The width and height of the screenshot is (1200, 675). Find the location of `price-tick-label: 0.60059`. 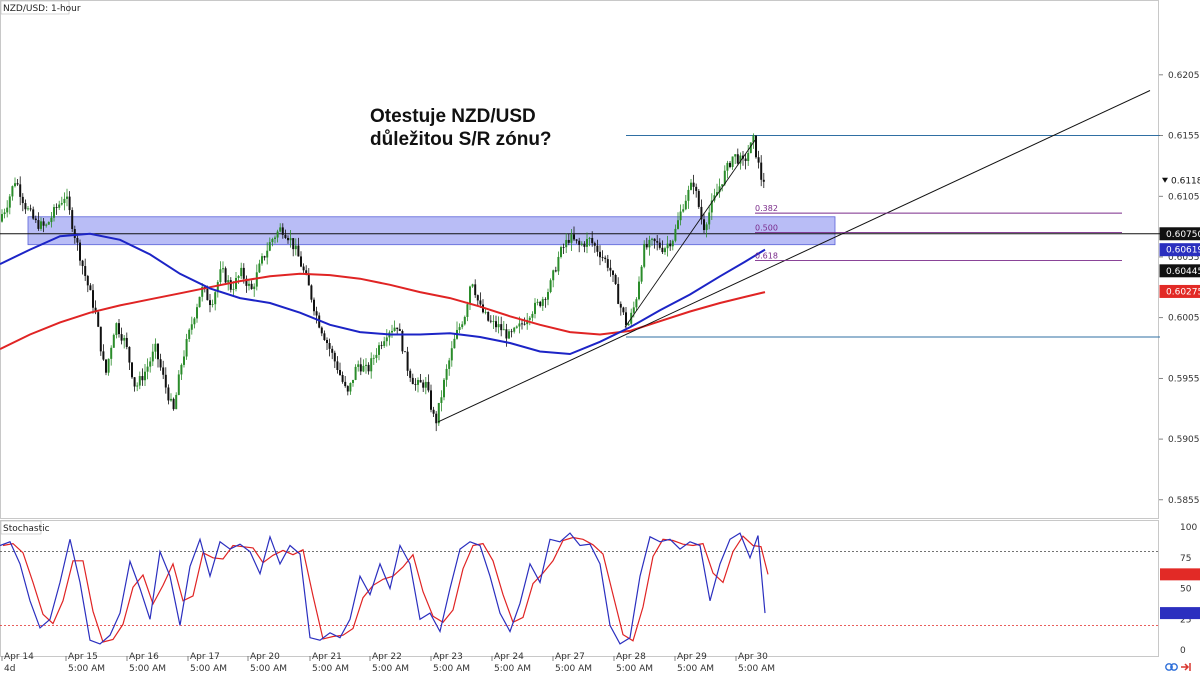

price-tick-label: 0.60059 is located at coordinates (1184, 319).